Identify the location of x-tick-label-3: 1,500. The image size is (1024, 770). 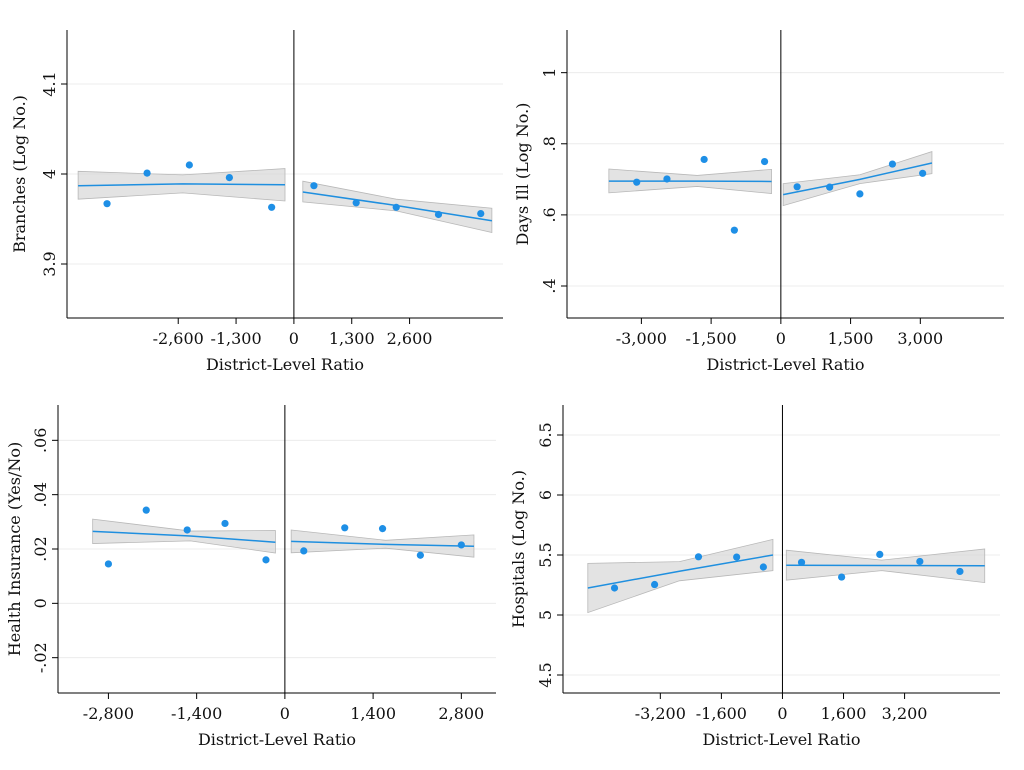
(851, 338).